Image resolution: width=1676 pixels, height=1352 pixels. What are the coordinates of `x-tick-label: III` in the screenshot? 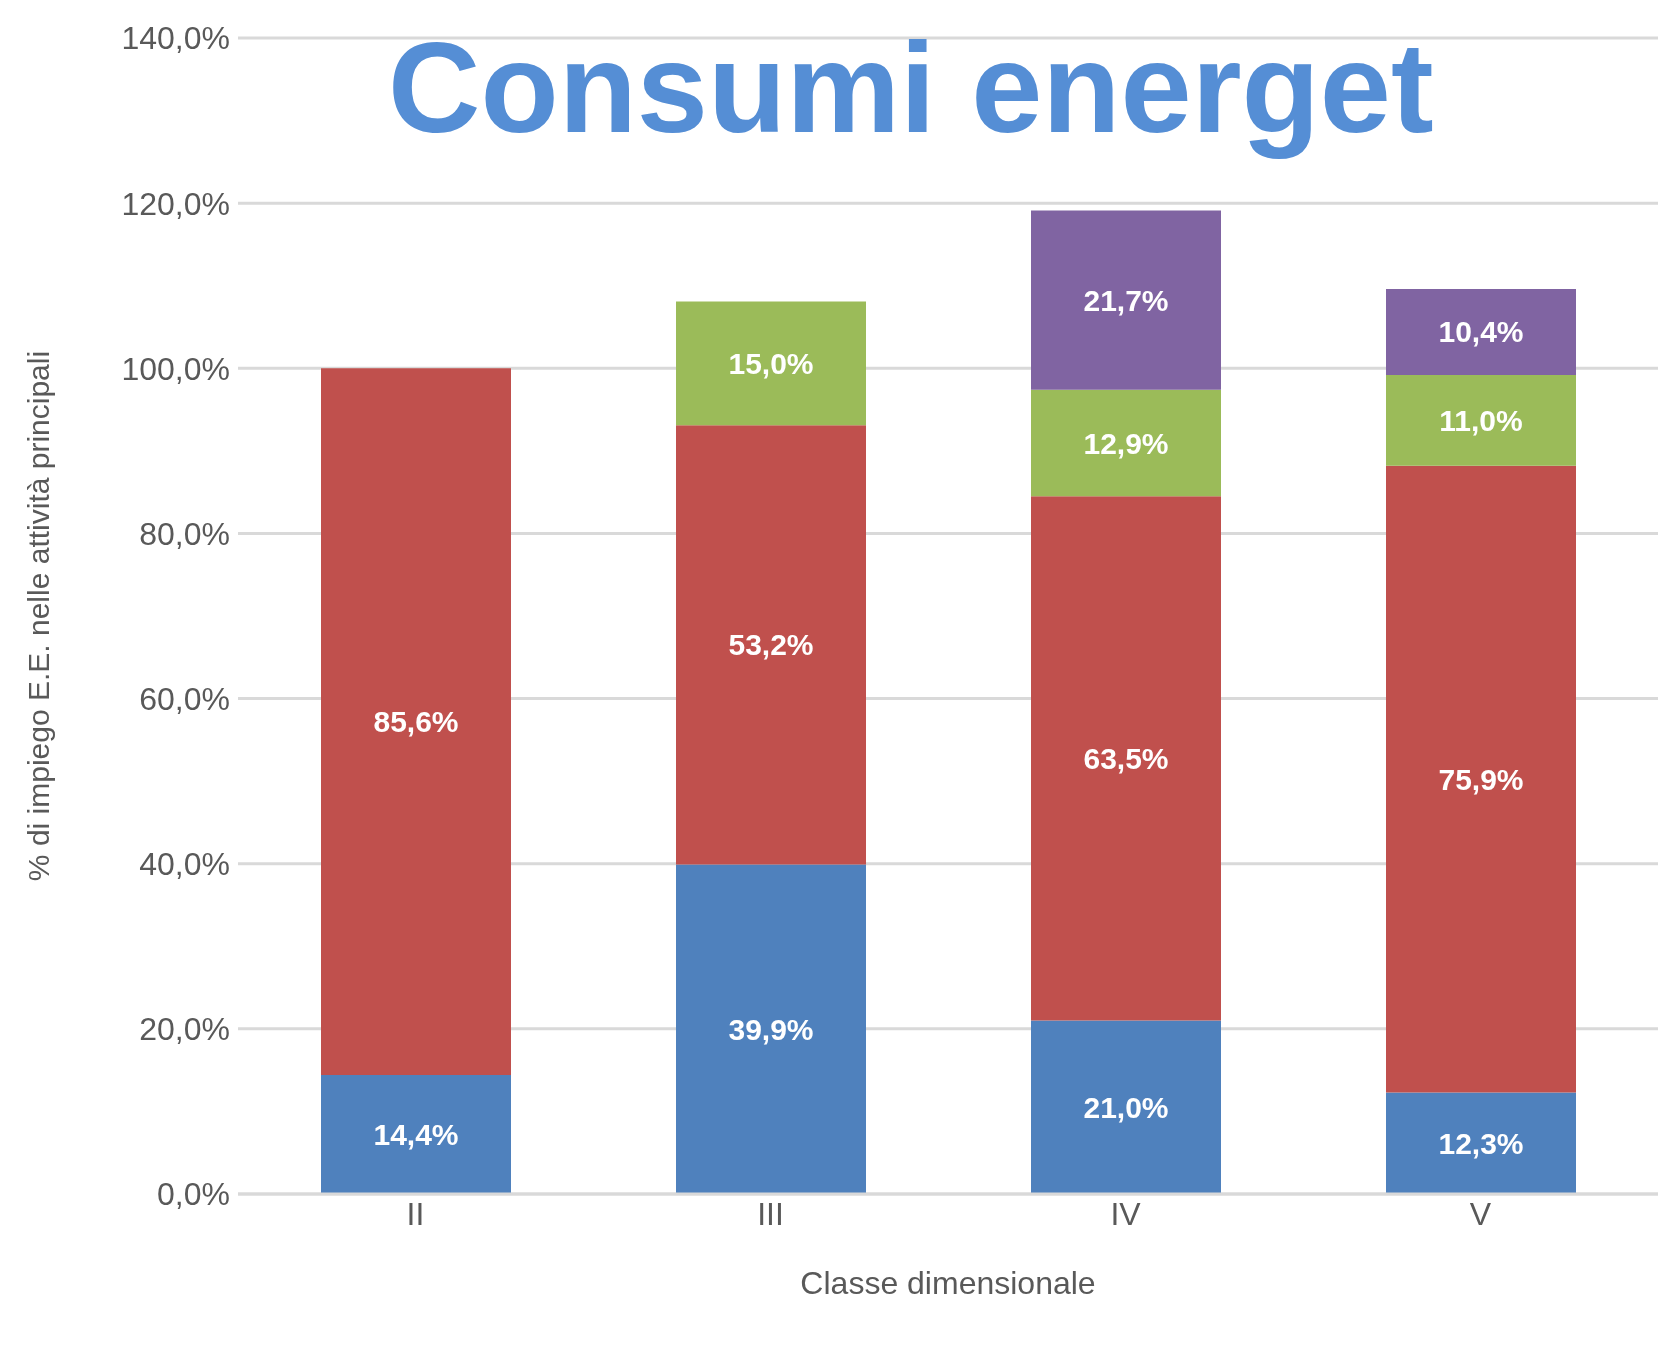 It's located at (770, 1213).